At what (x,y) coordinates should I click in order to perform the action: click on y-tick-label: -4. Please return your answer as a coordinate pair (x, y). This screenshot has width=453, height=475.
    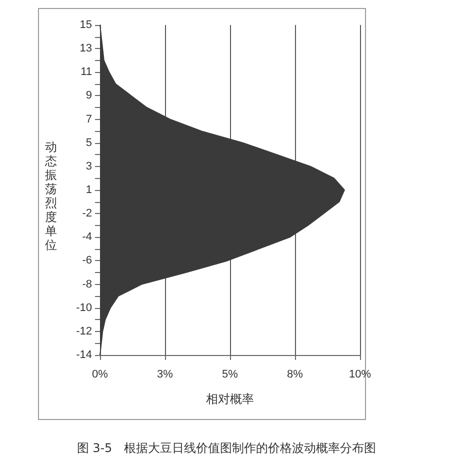
    Looking at the image, I should click on (87, 237).